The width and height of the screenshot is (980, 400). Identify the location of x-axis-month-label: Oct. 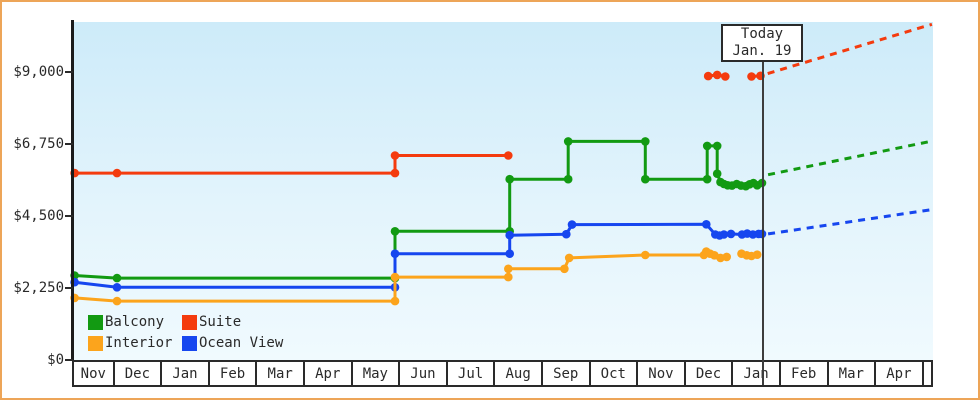
(612, 373).